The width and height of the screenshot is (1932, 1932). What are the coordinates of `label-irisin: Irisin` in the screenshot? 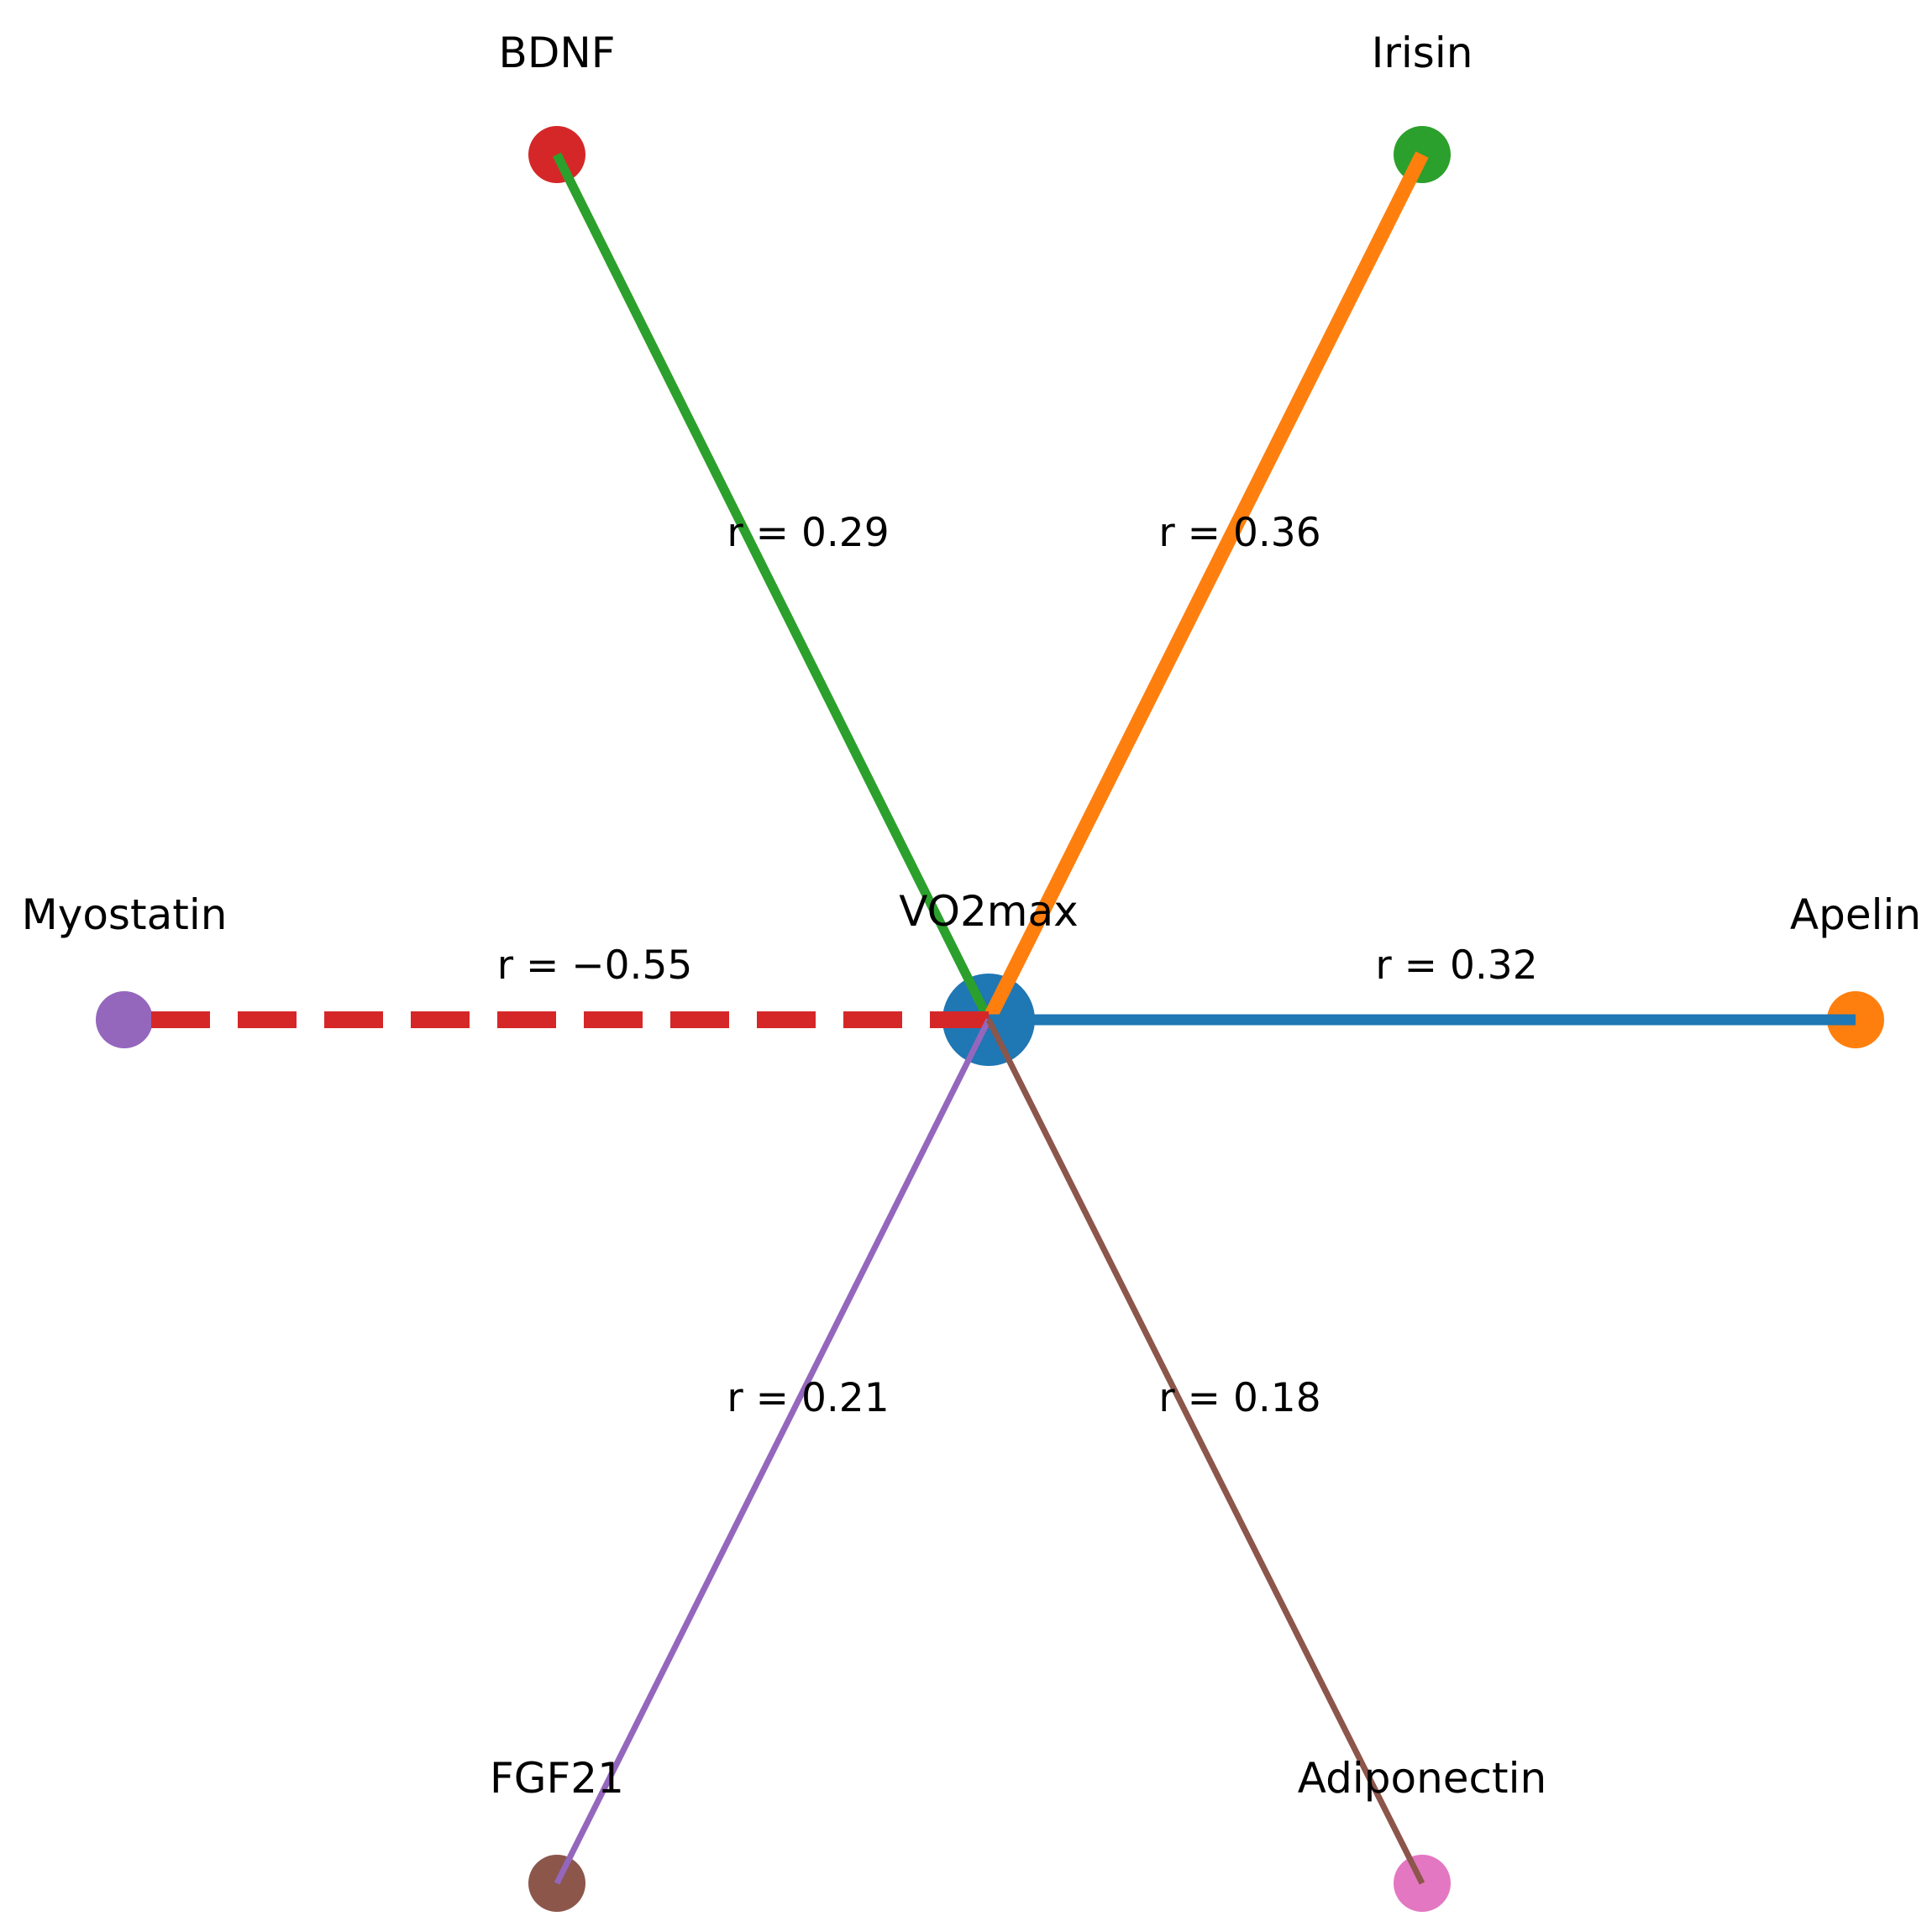 It's located at (1422, 53).